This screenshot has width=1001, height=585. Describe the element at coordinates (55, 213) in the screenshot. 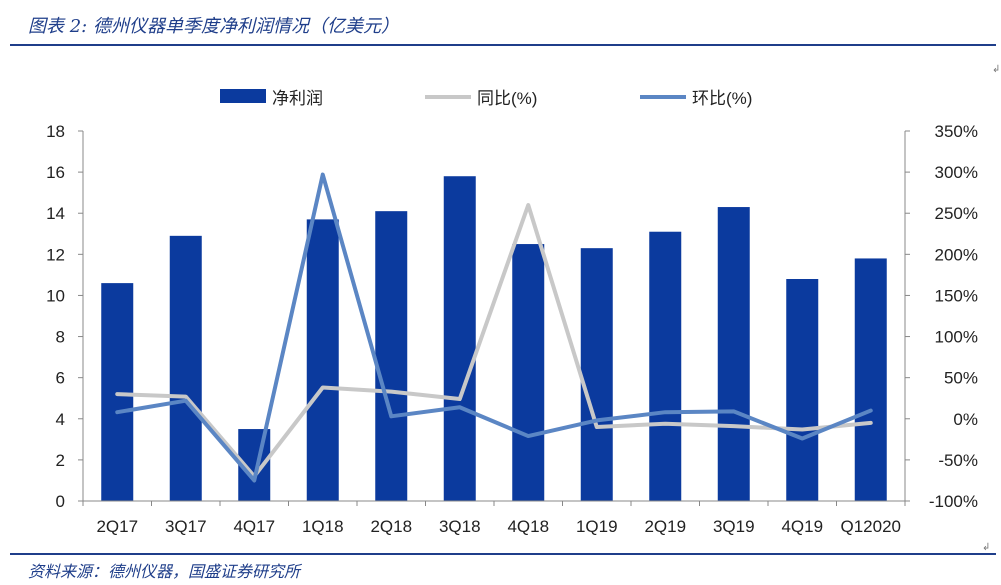

I see `left-tick-label: 14` at that location.